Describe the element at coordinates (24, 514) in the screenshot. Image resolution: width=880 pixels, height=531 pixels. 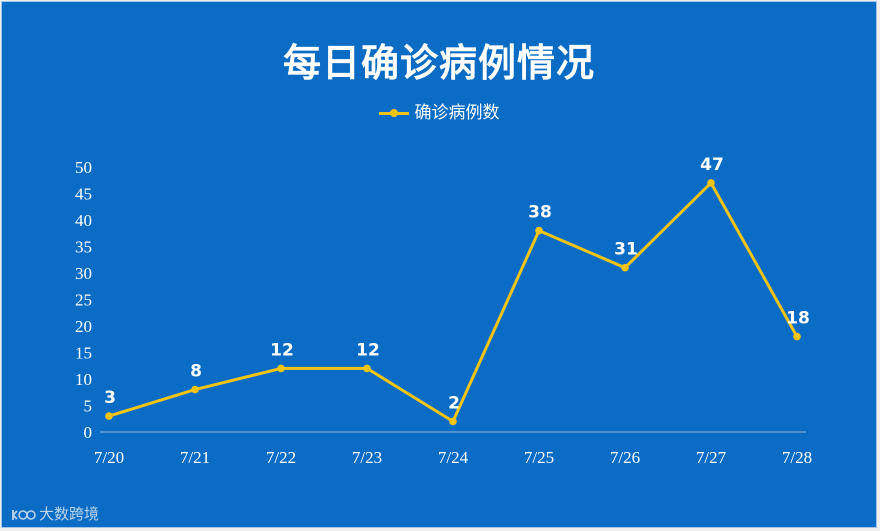
I see `watermark-logo-icon` at that location.